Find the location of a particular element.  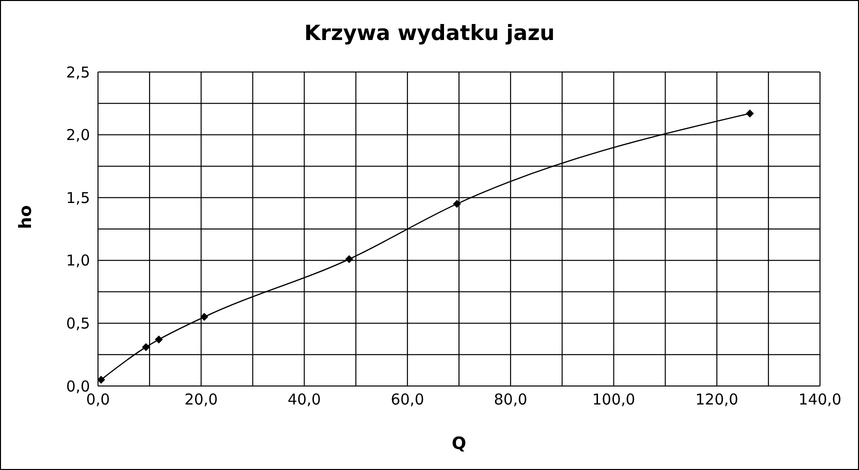

x-tick-label: 120,0 is located at coordinates (716, 399).